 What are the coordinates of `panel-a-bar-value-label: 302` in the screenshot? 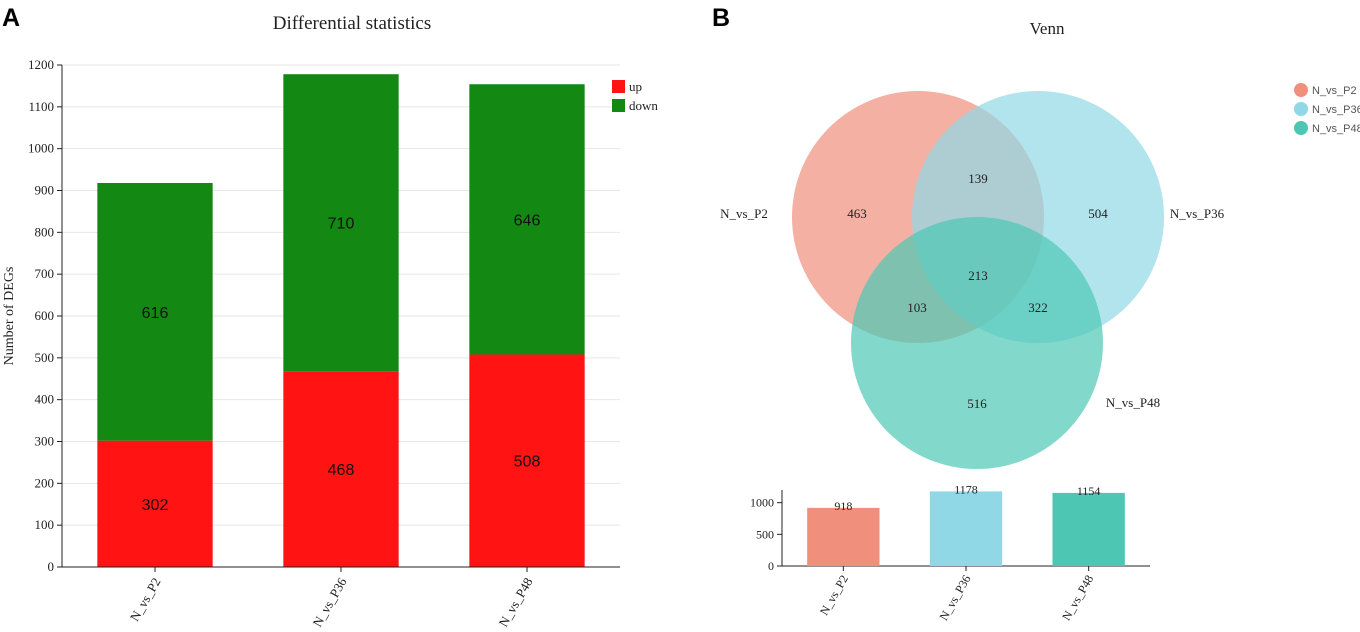 It's located at (155, 505).